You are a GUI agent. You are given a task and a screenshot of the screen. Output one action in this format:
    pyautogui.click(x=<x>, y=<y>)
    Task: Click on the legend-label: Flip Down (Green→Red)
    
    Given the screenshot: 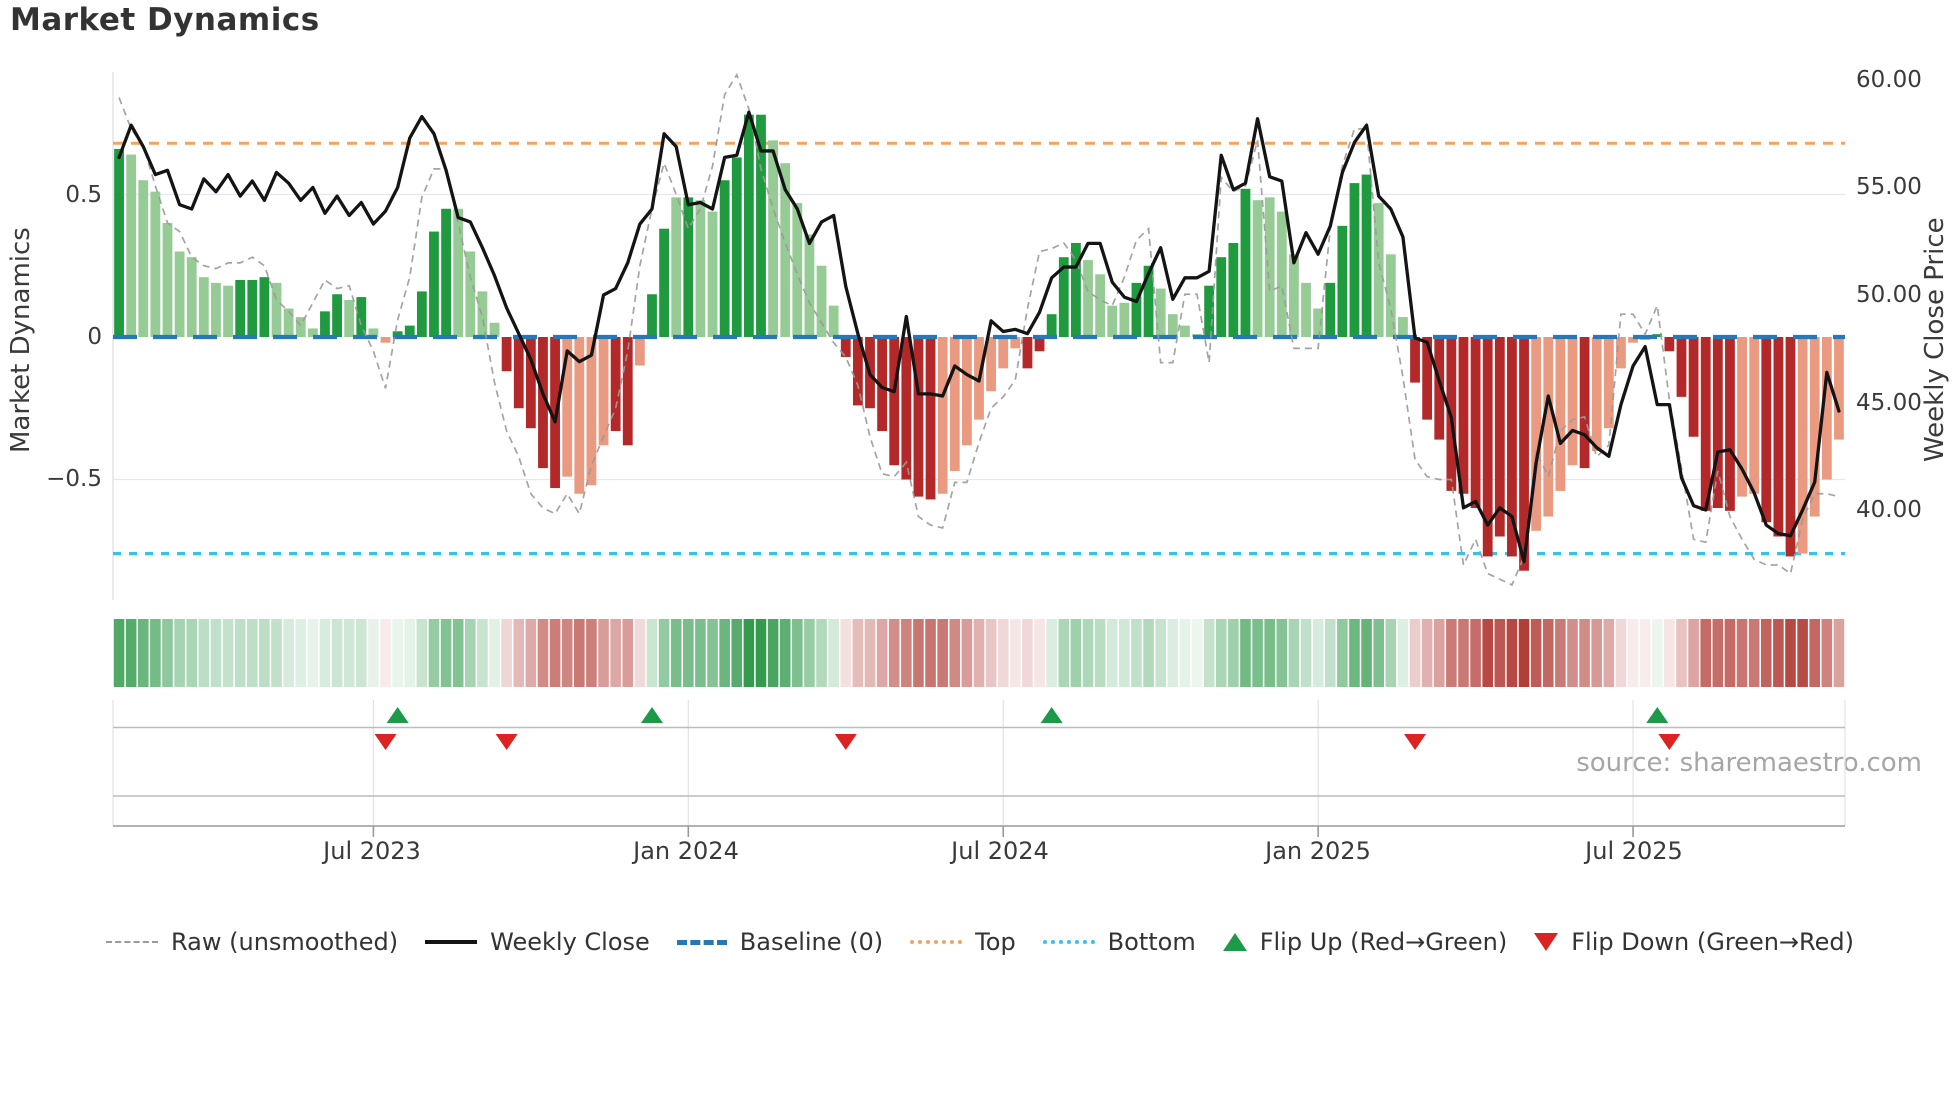 What is the action you would take?
    pyautogui.click(x=1712, y=942)
    